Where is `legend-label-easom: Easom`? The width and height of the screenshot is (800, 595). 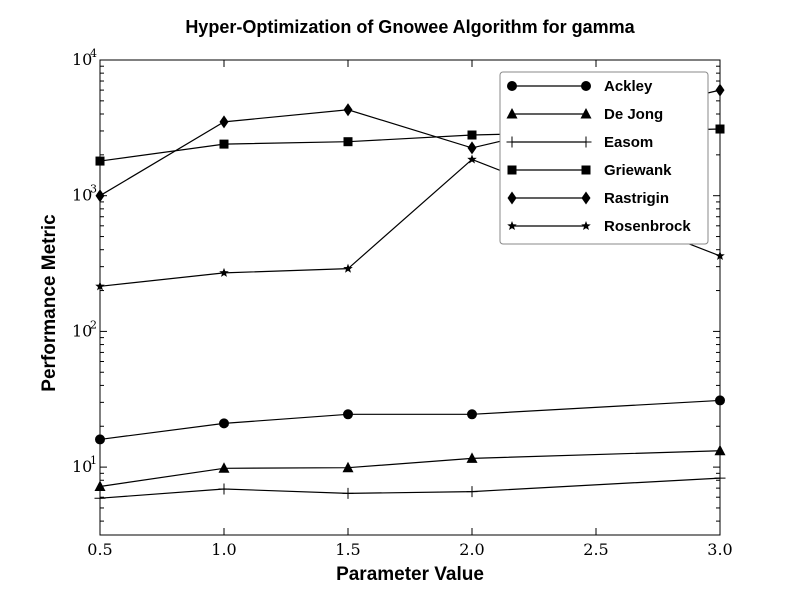
legend-label-easom: Easom is located at coordinates (628, 142).